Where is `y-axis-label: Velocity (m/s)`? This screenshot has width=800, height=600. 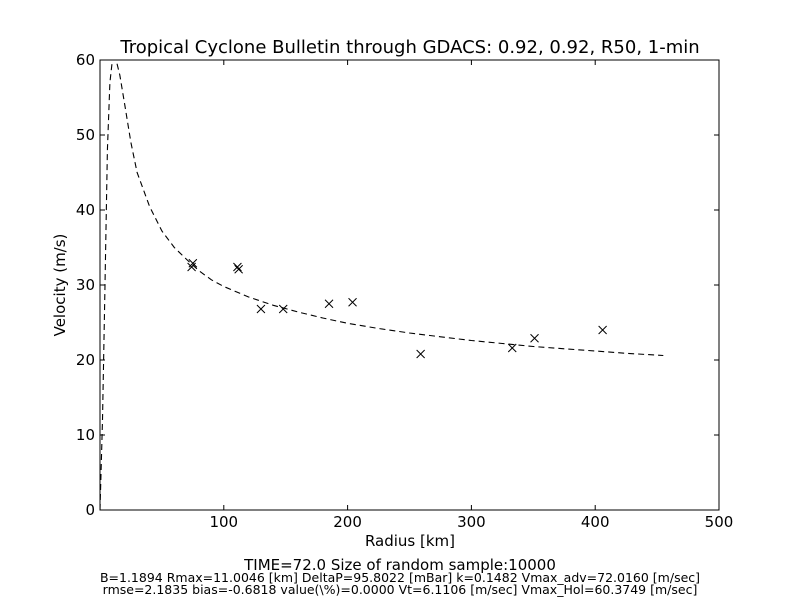 y-axis-label: Velocity (m/s) is located at coordinates (60, 285).